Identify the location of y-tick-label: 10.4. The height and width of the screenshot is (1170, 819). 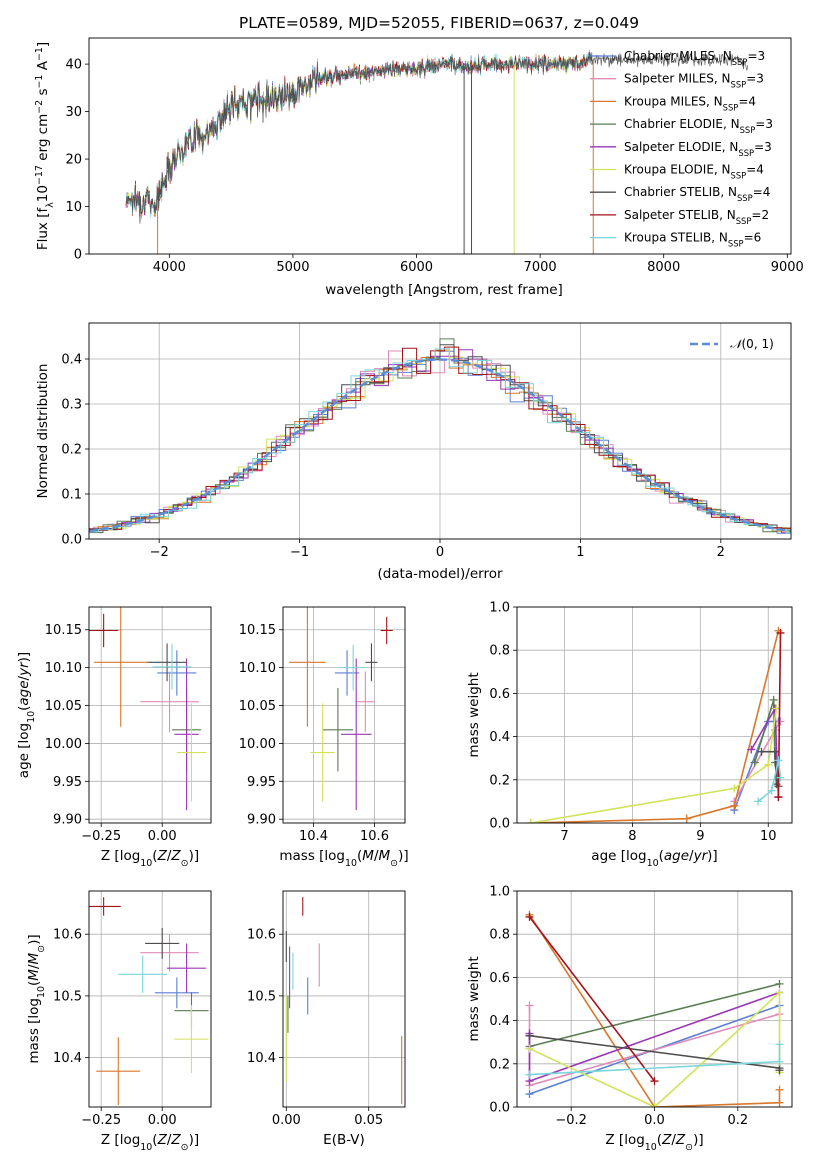
(261, 1058).